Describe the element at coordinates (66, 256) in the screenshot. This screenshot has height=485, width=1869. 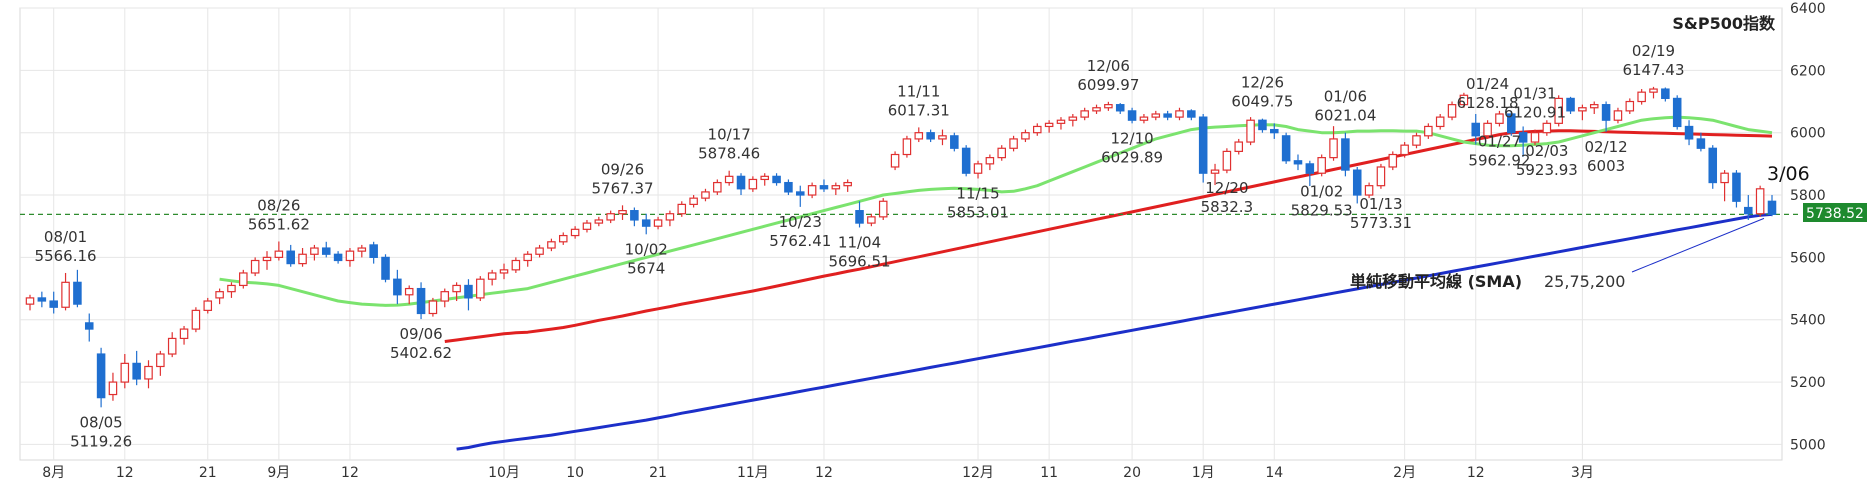
I see `annotation-value: 5566.16` at that location.